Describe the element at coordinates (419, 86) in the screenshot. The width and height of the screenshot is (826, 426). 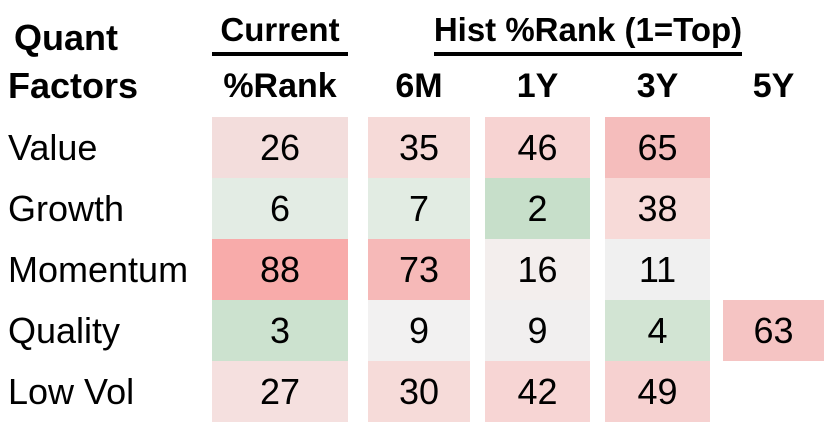
I see `column-header-6m: 6M` at that location.